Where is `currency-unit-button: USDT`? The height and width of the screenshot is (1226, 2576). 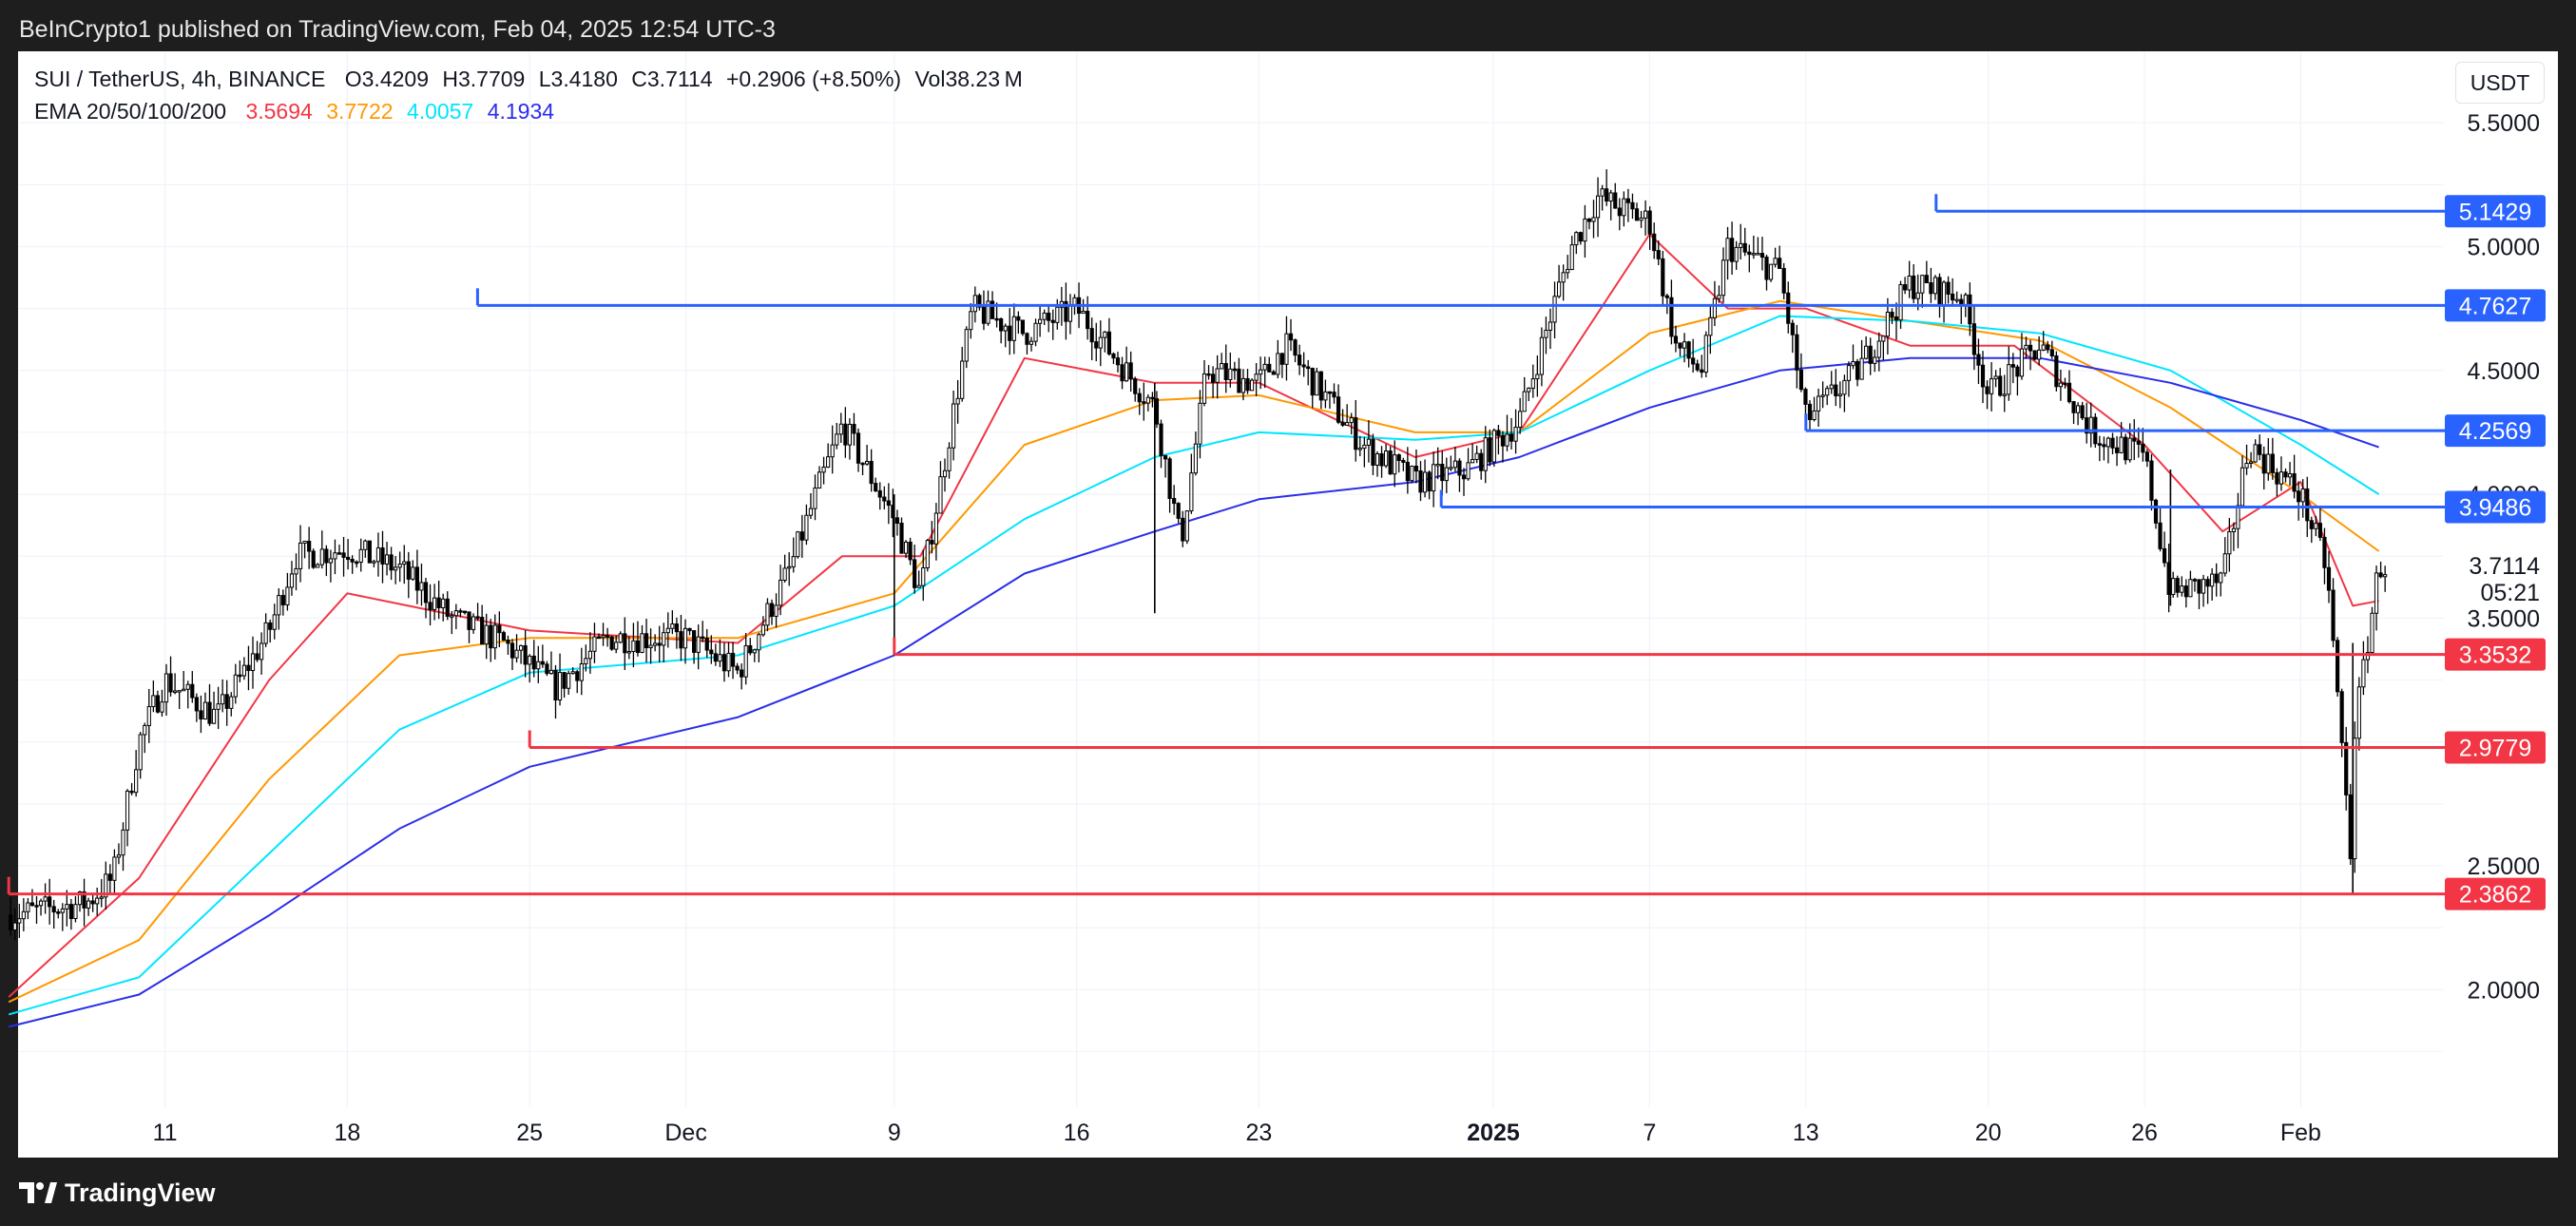
currency-unit-button: USDT is located at coordinates (2500, 83).